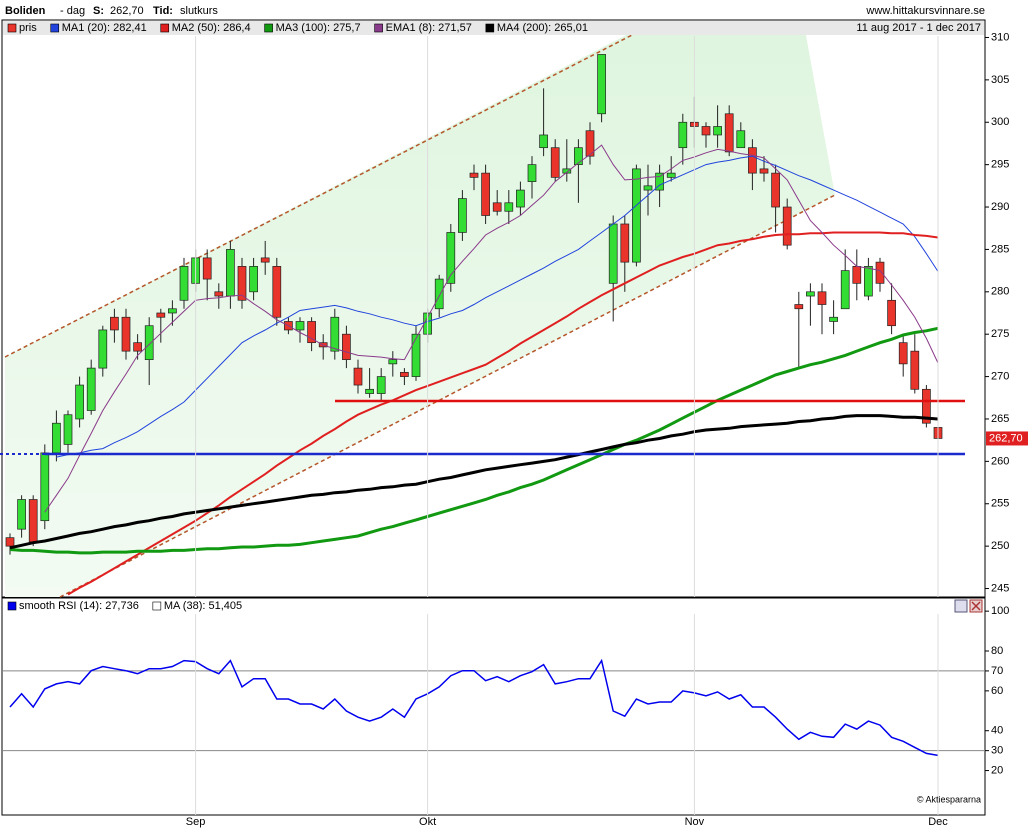  Describe the element at coordinates (72, 11) in the screenshot. I see `period: - dag` at that location.